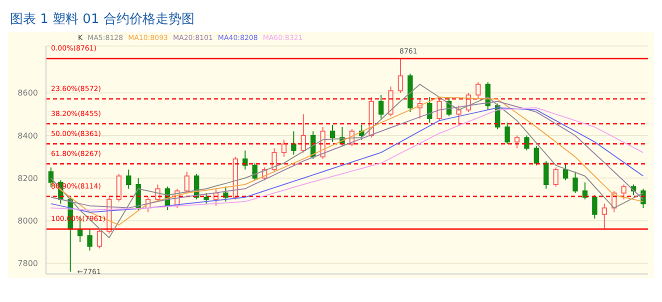  Describe the element at coordinates (28, 178) in the screenshot. I see `y-tick-label: 8200` at that location.